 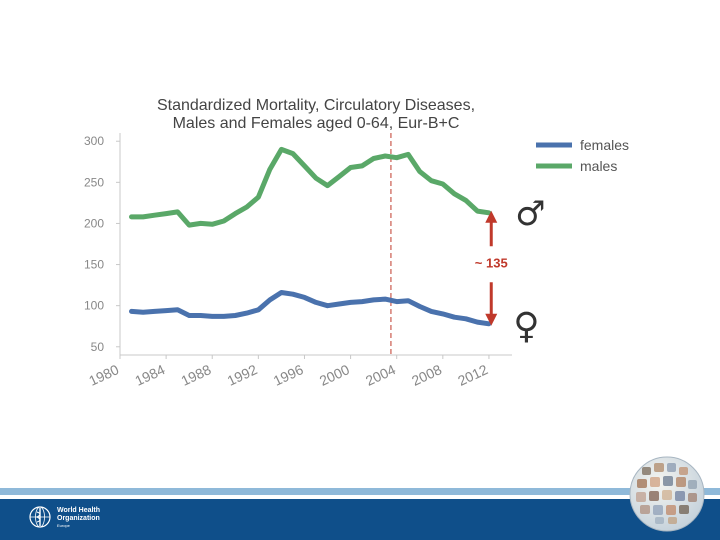 I want to click on difference-label: ~ 135, so click(x=491, y=262).